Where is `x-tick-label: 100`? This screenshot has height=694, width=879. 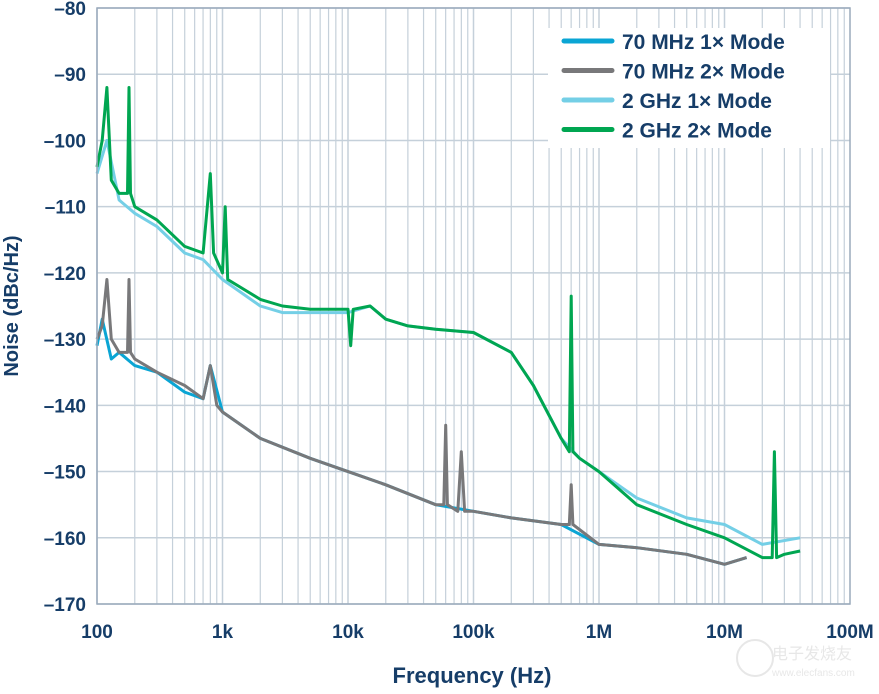 x-tick-label: 100 is located at coordinates (97, 632).